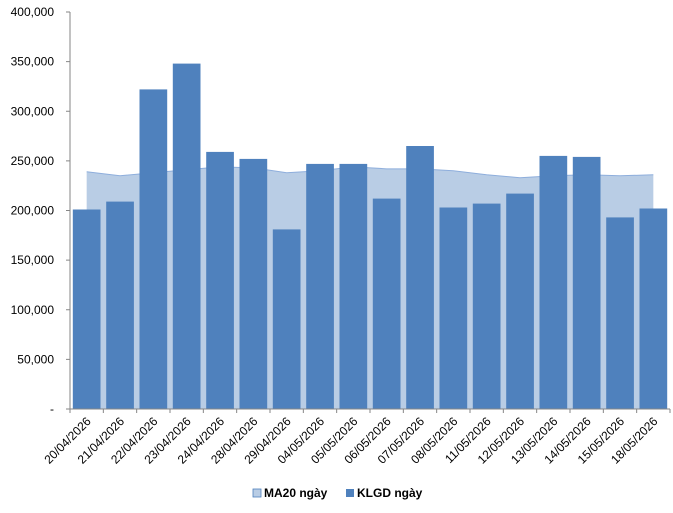  What do you see at coordinates (296, 493) in the screenshot?
I see `legend-label-ma20: MA20 ngày` at bounding box center [296, 493].